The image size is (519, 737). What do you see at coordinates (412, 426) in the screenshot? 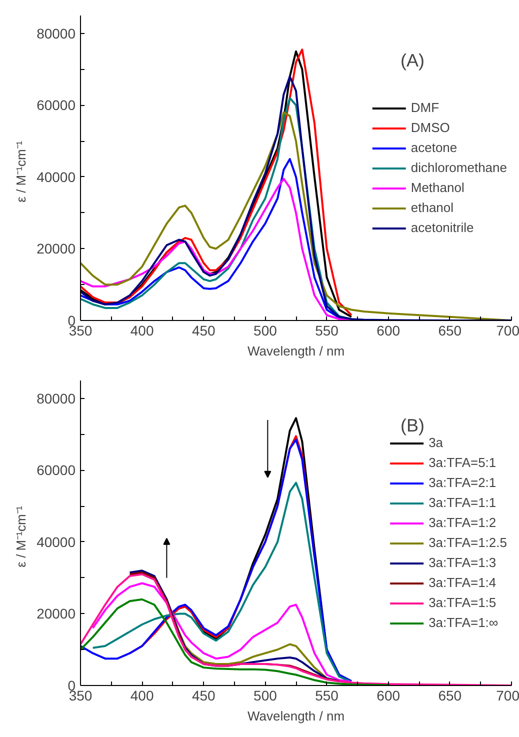
I see `annotation: (B)` at bounding box center [412, 426].